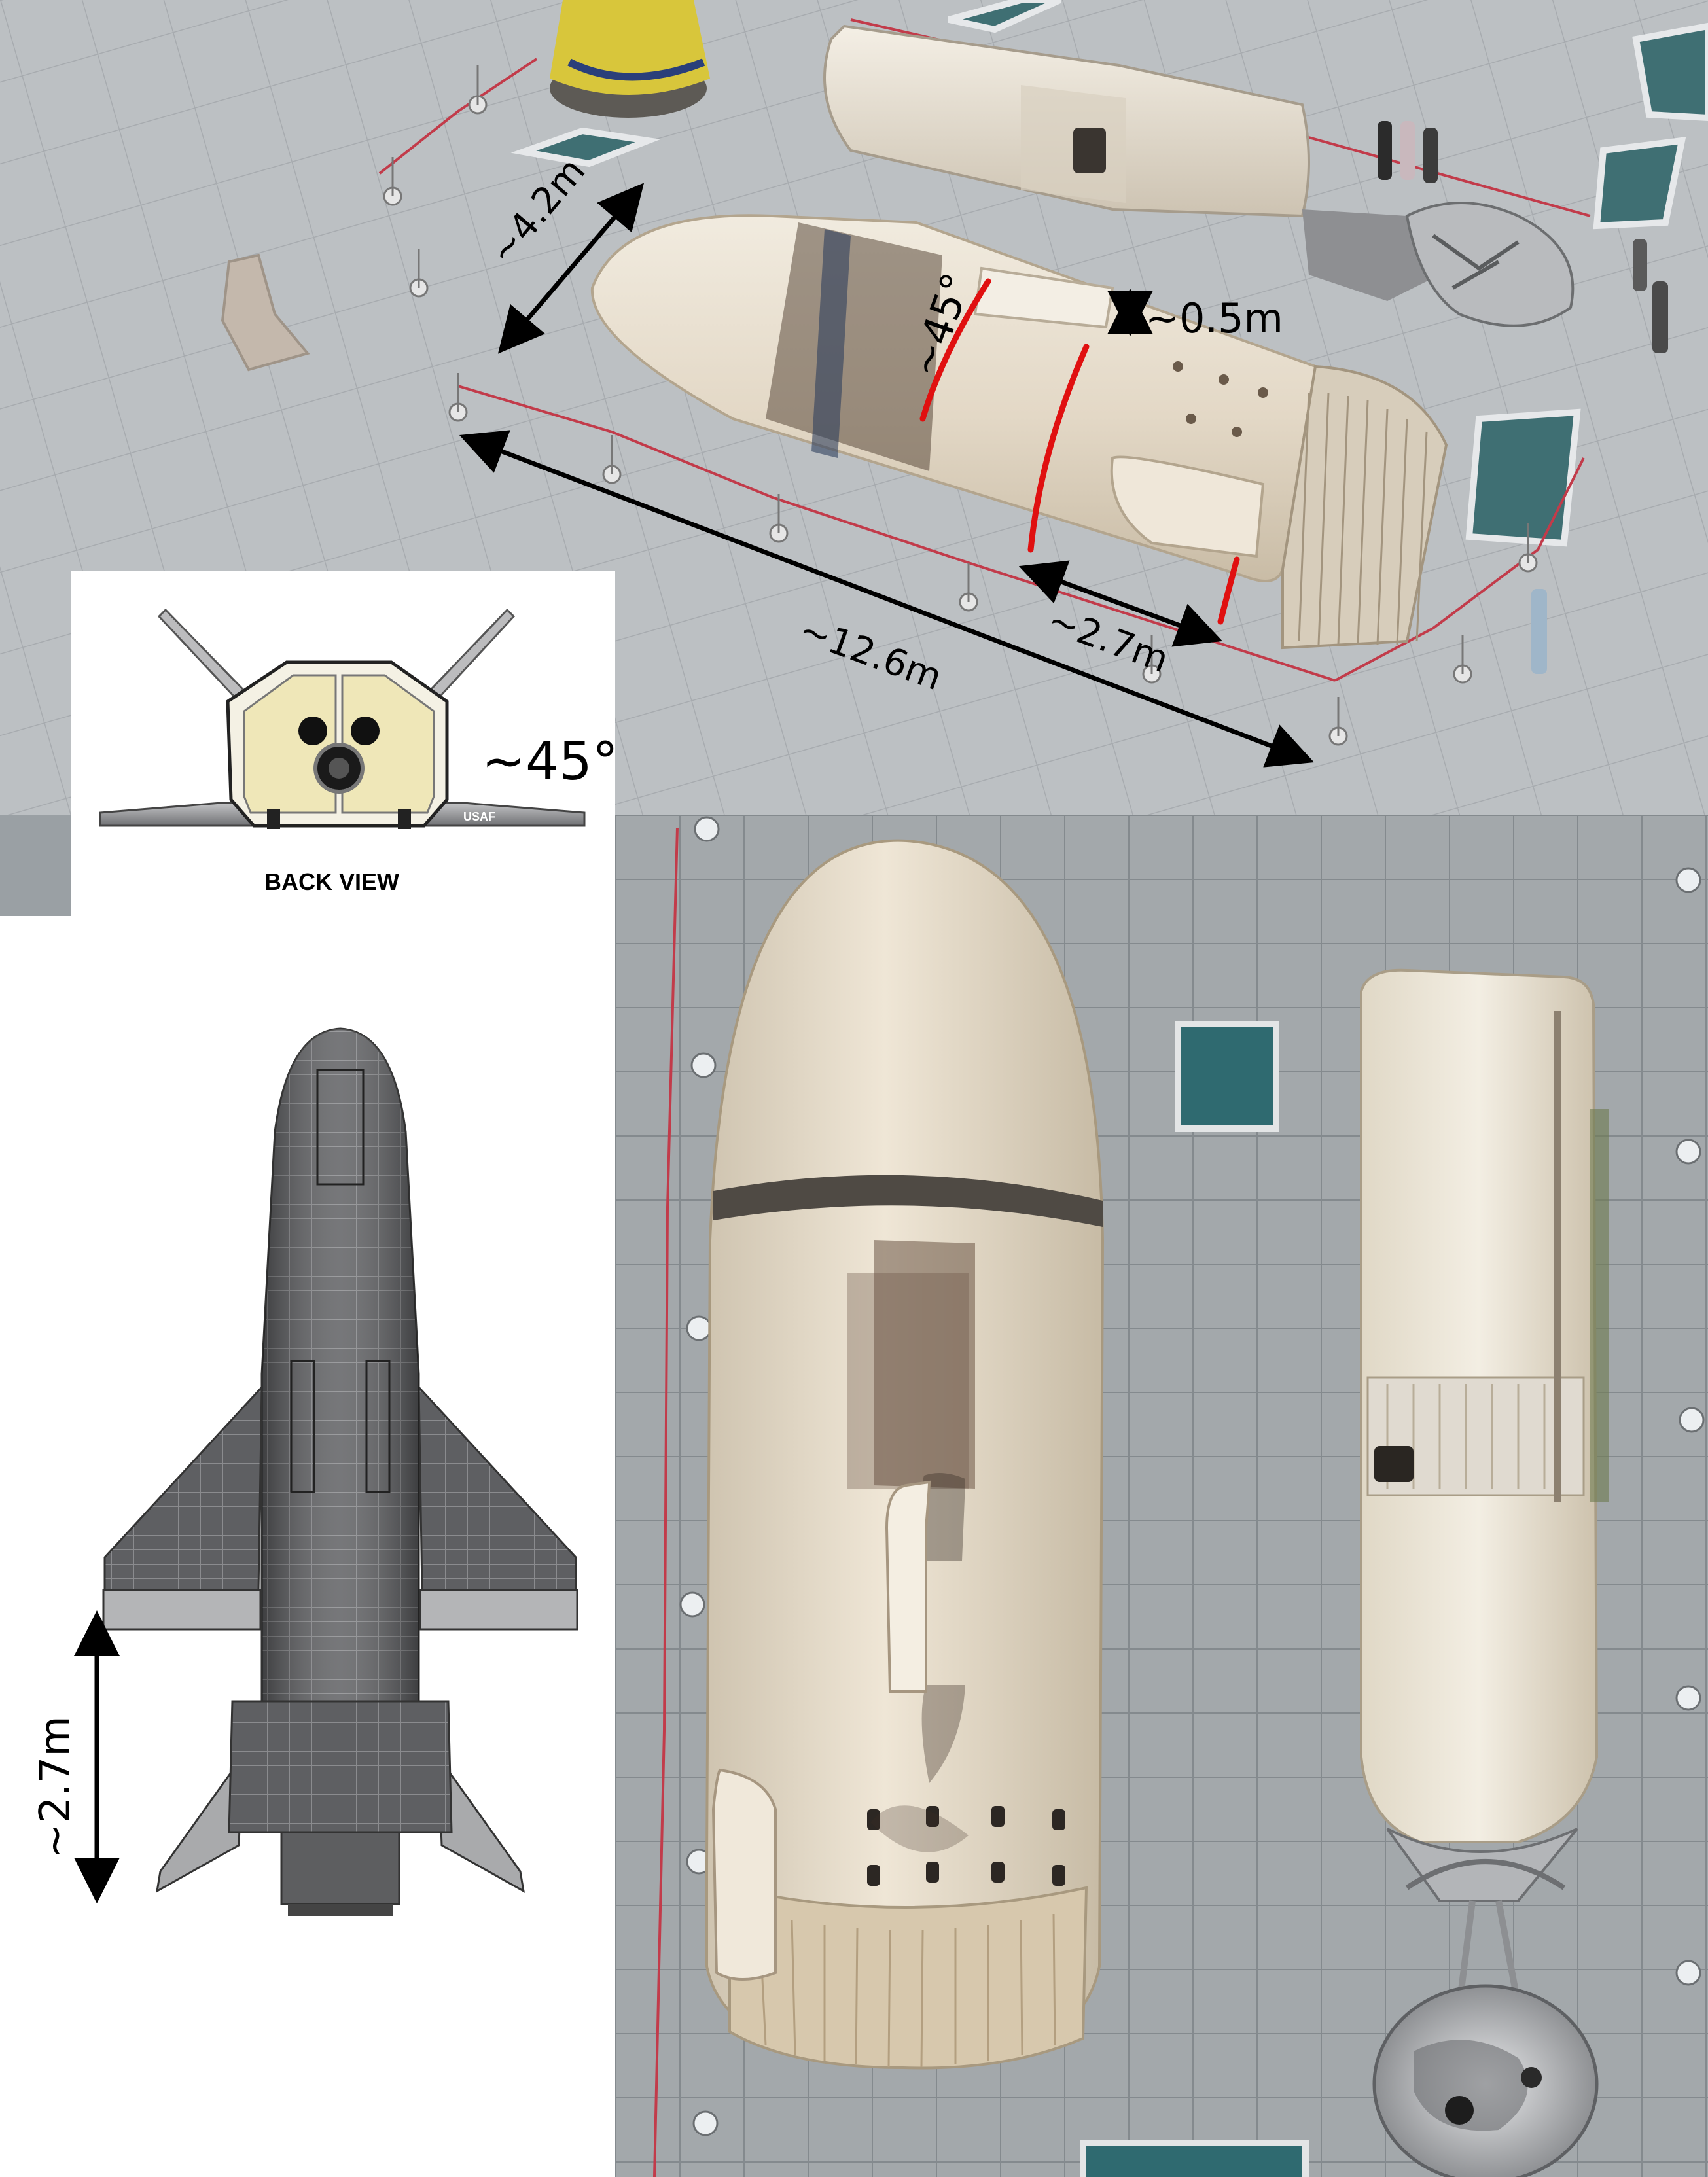 The width and height of the screenshot is (1708, 2177). Describe the element at coordinates (887, 475) in the screenshot. I see `dimension-arrows` at that location.